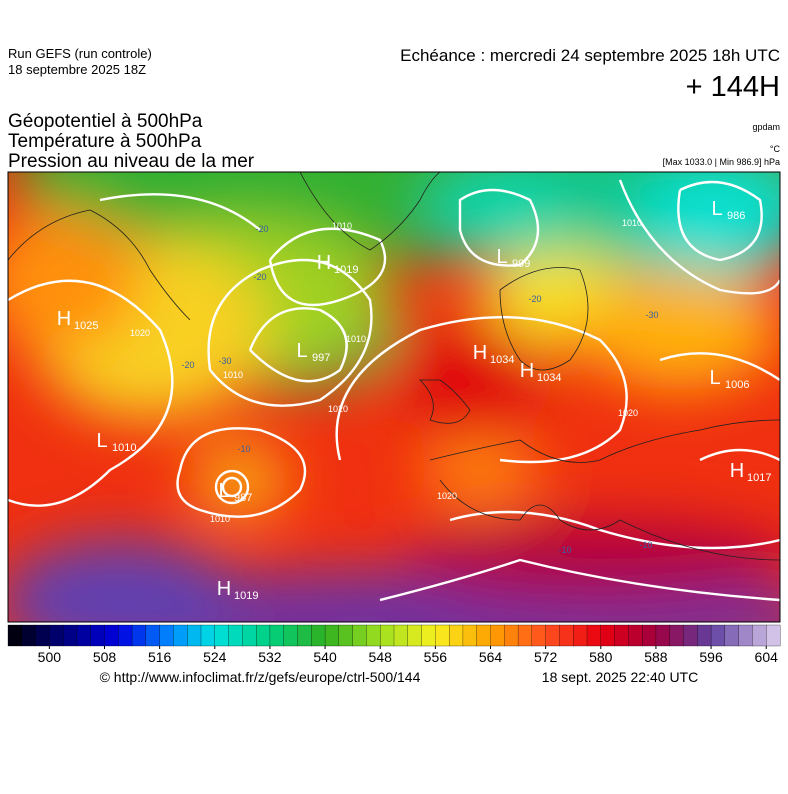  I want to click on temp-label: -10, so click(645, 545).